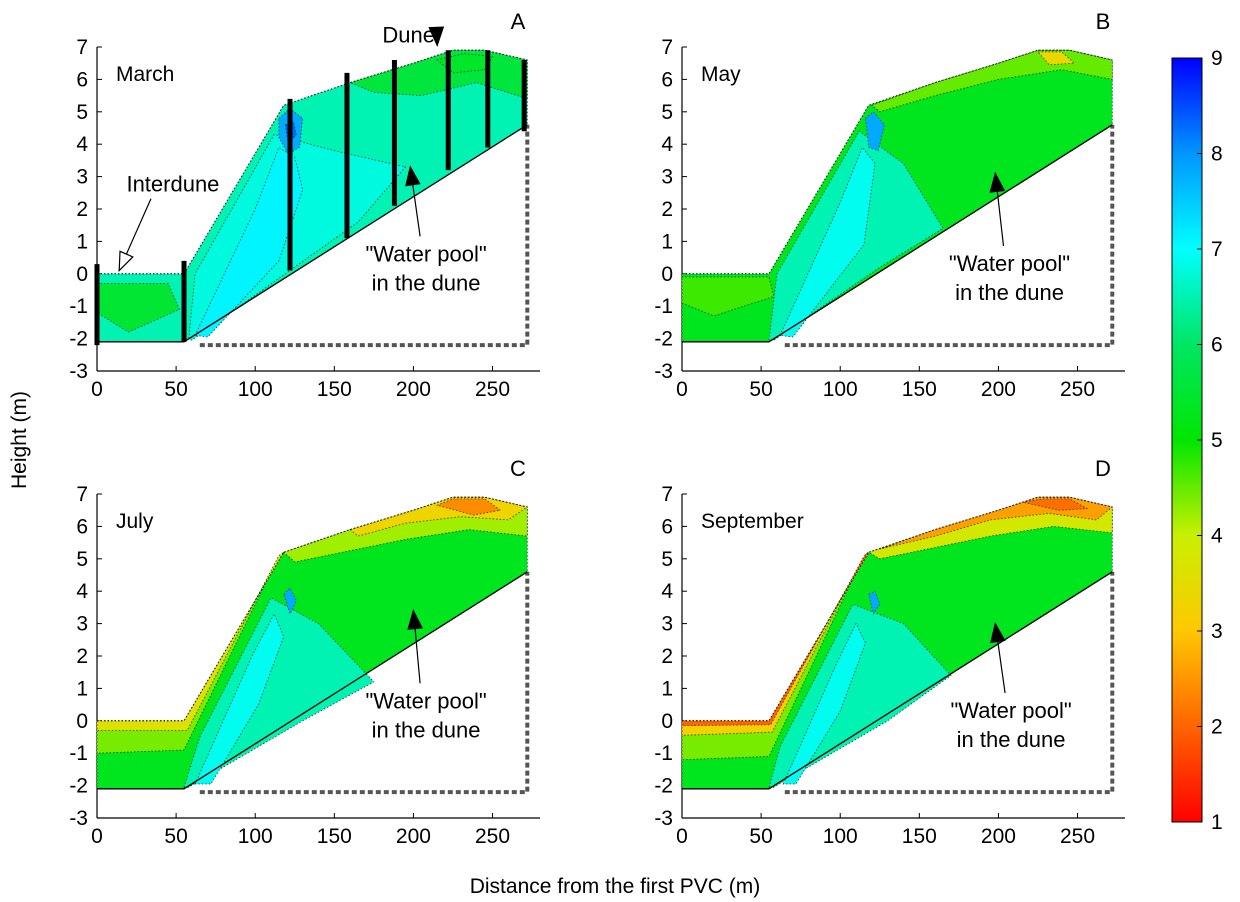  I want to click on panel-letter: A, so click(518, 21).